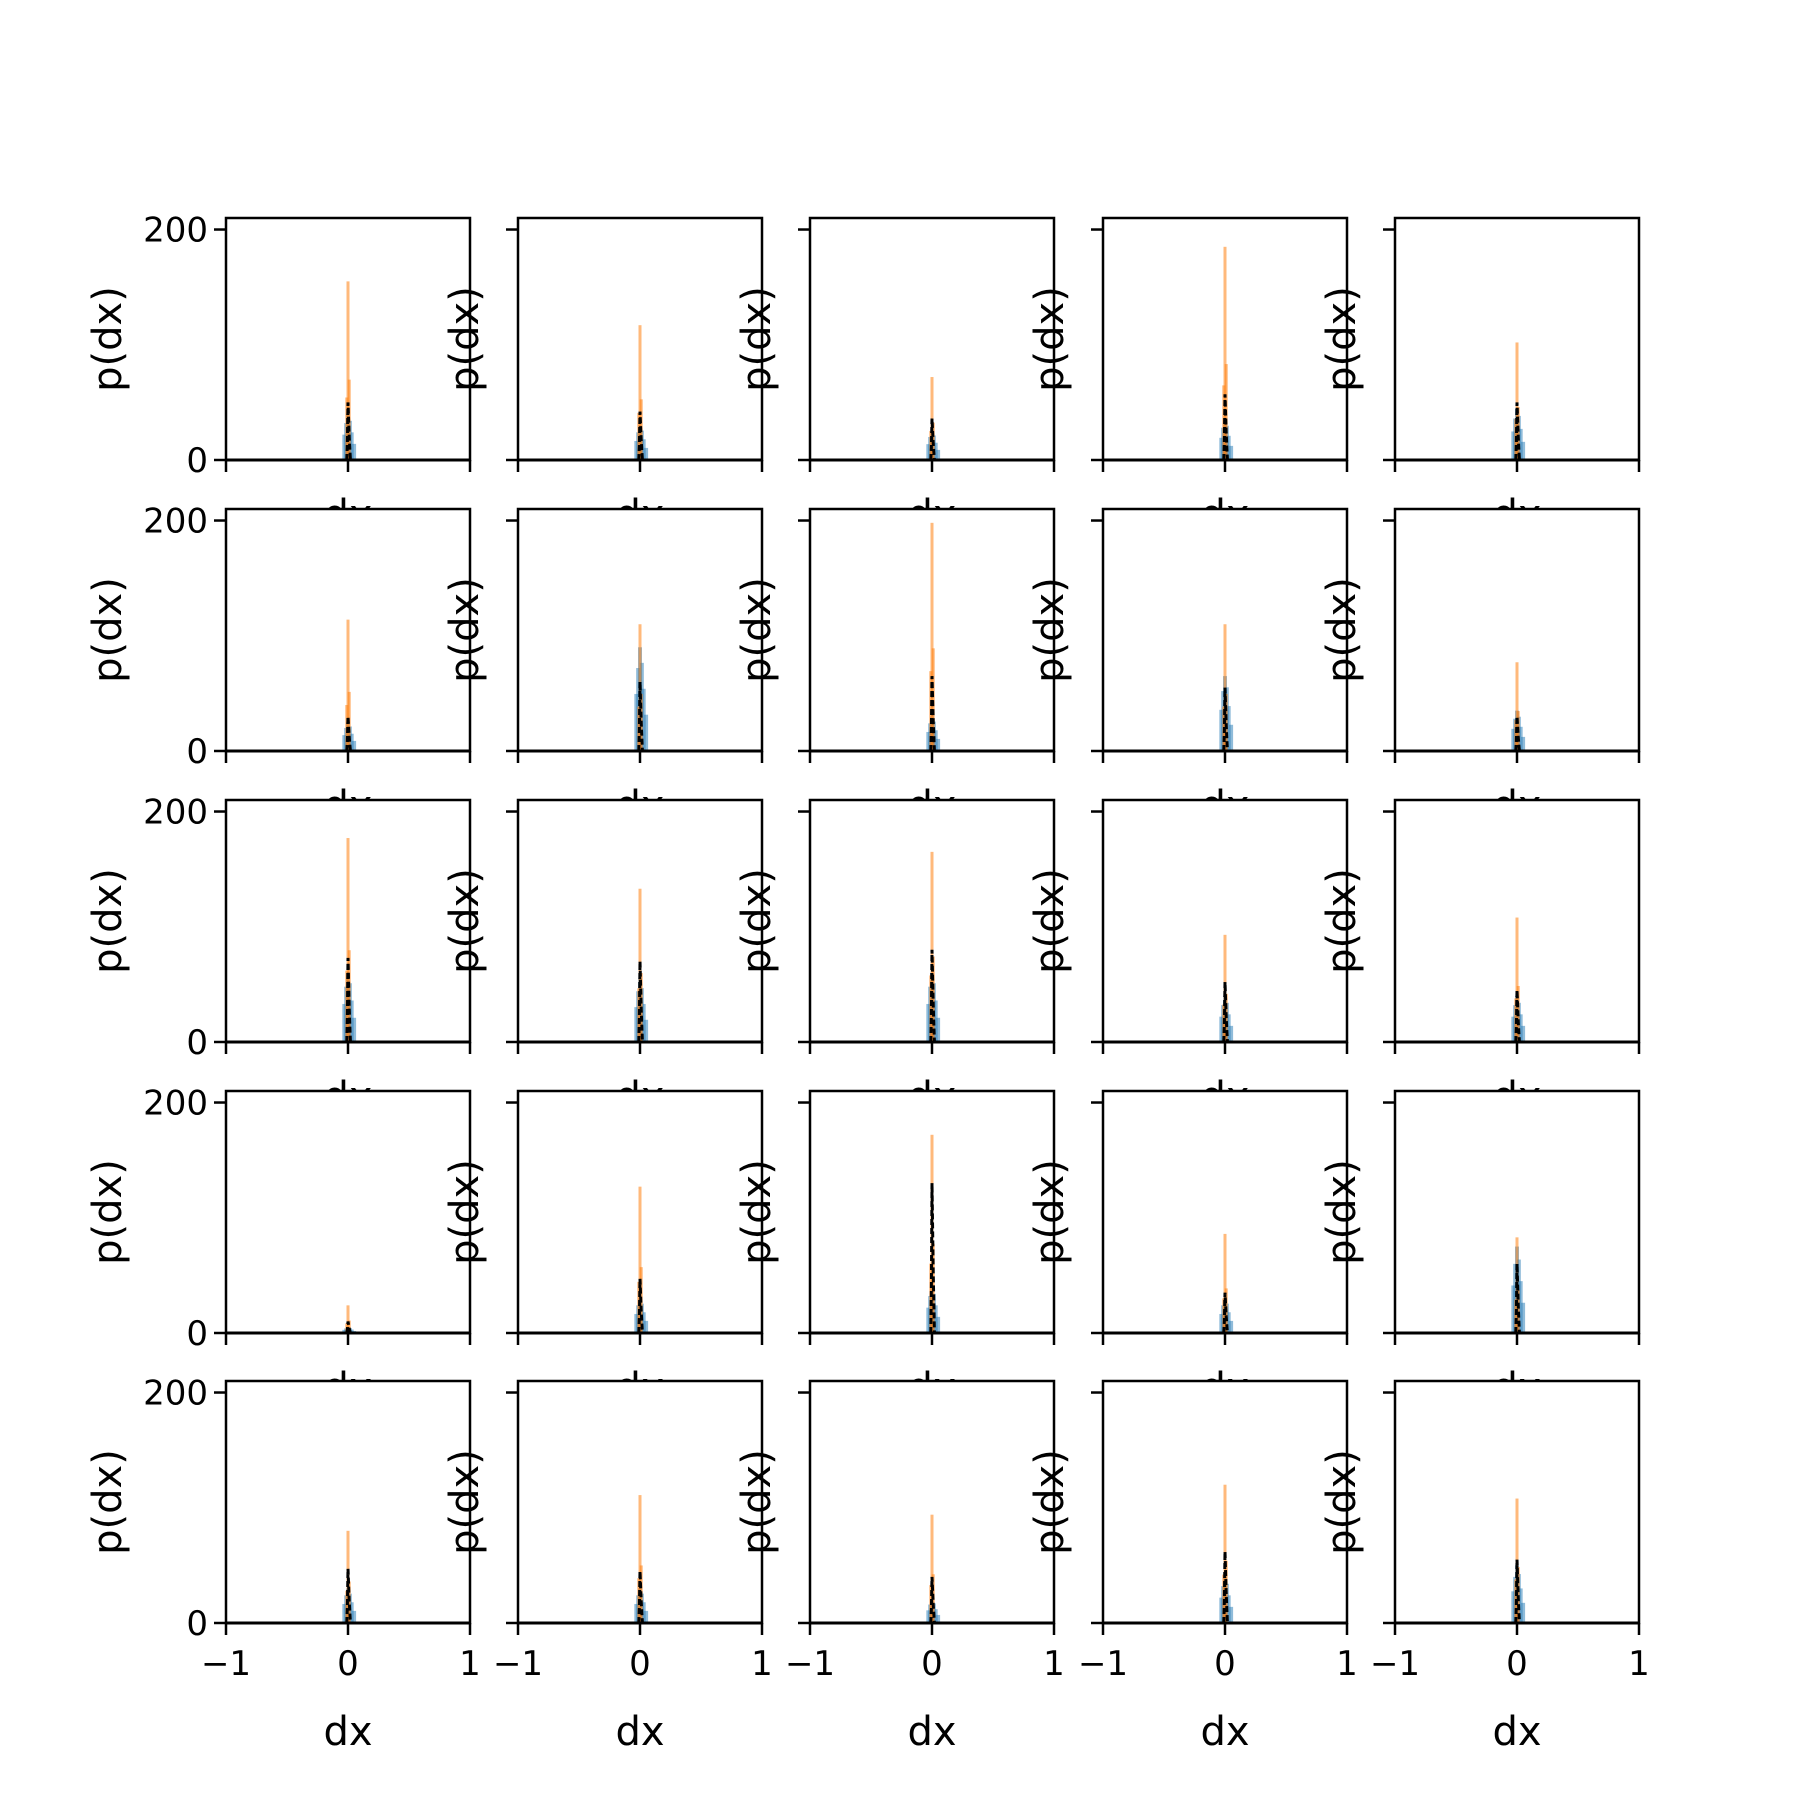 This screenshot has width=1800, height=1800. What do you see at coordinates (1188, 959) in the screenshot?
I see `panel-r2-c3: p(dx) dx` at bounding box center [1188, 959].